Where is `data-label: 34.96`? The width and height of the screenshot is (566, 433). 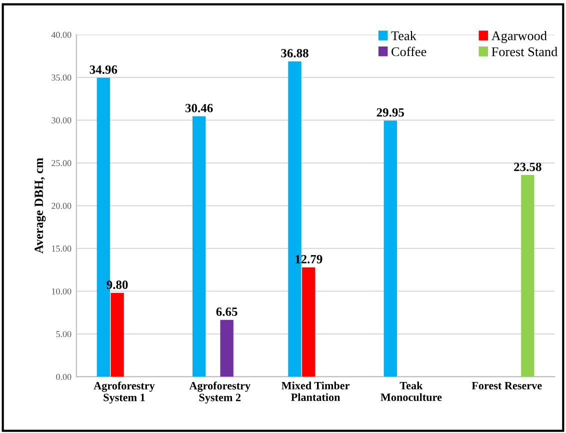
data-label: 34.96 is located at coordinates (104, 69).